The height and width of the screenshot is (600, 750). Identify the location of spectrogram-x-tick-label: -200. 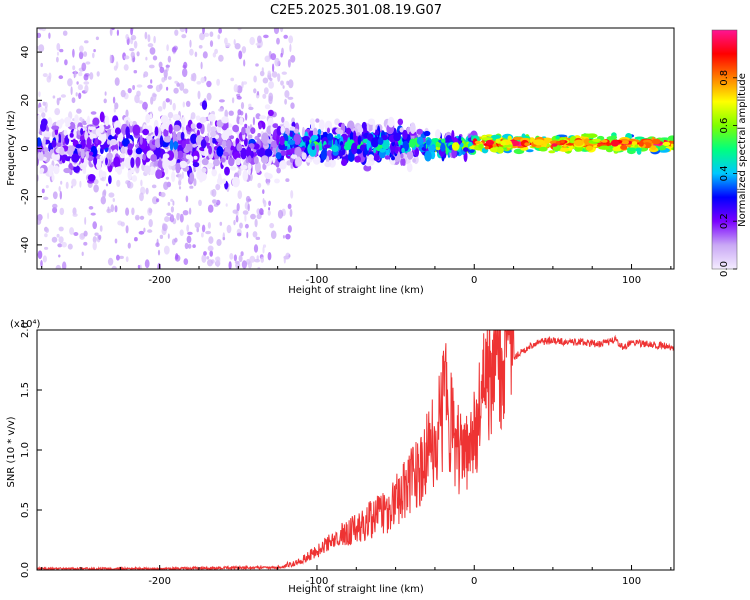
(159, 280).